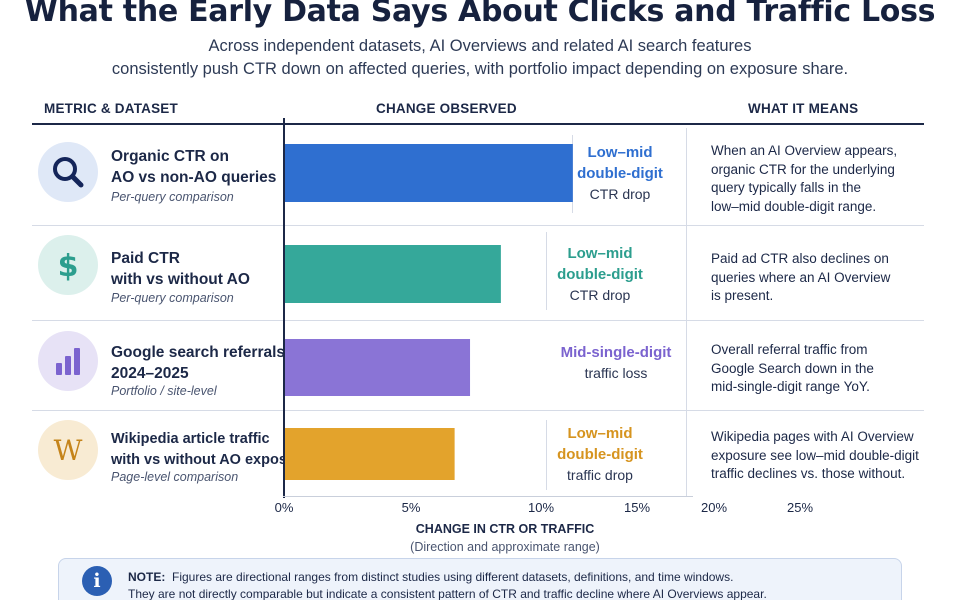 Image resolution: width=960 pixels, height=600 pixels. Describe the element at coordinates (616, 362) in the screenshot. I see `bar-value-label: Mid-single-digit traffic loss` at that location.